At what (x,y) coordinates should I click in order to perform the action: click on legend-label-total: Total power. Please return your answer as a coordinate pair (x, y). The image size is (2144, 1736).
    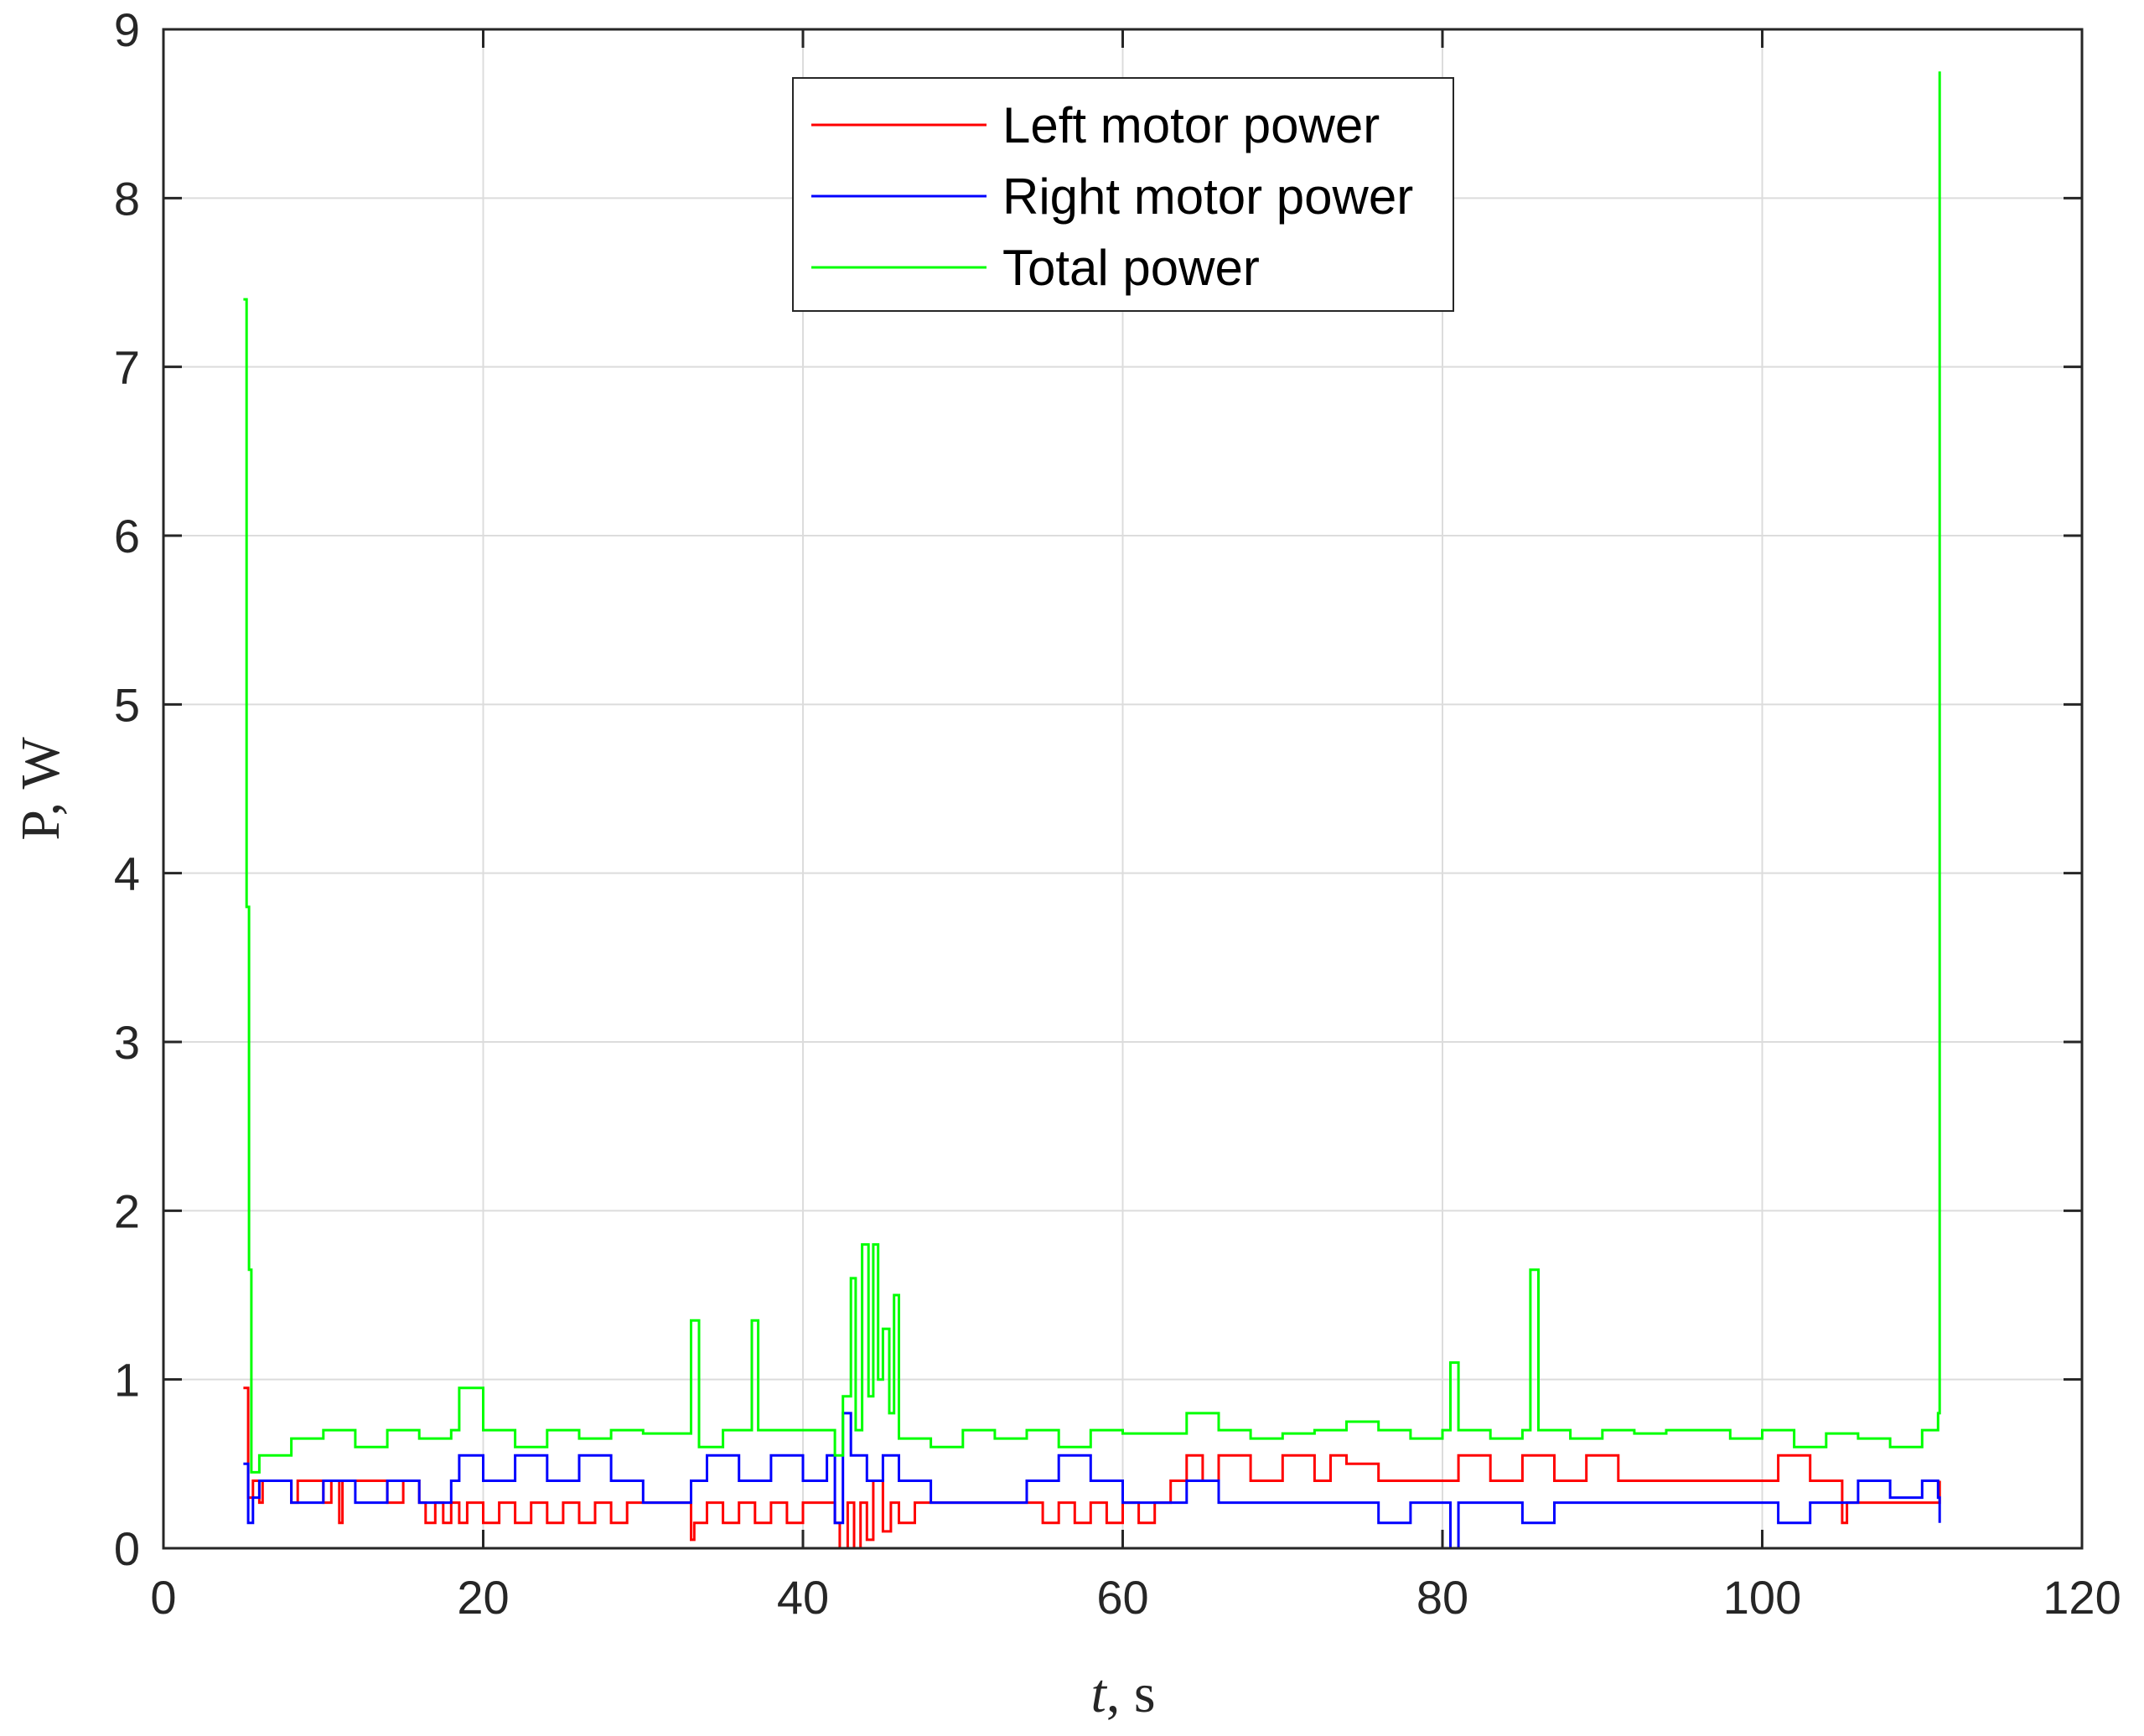
    Looking at the image, I should click on (1131, 268).